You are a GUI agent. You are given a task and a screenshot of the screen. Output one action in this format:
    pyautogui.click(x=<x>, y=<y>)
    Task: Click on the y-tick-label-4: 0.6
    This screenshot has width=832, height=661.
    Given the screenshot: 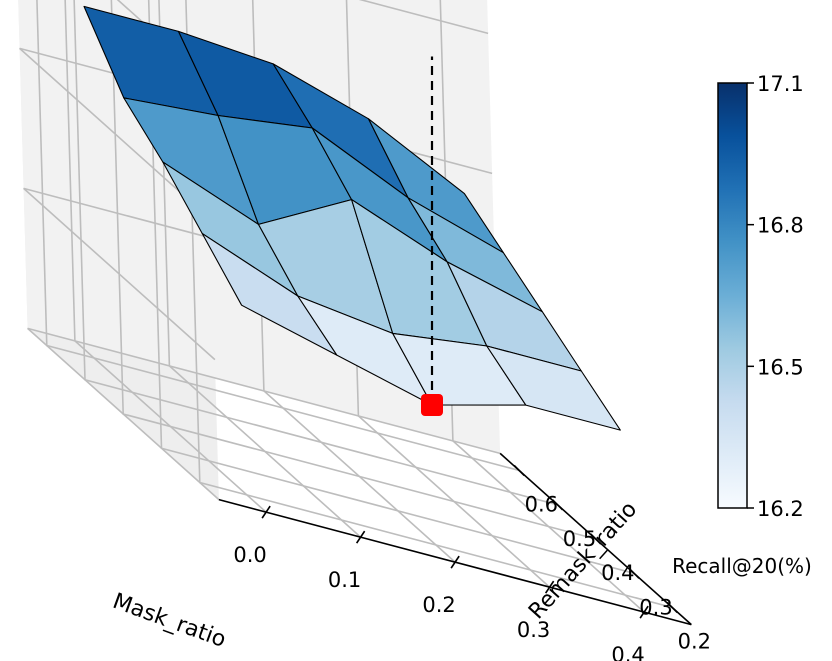 What is the action you would take?
    pyautogui.click(x=541, y=505)
    